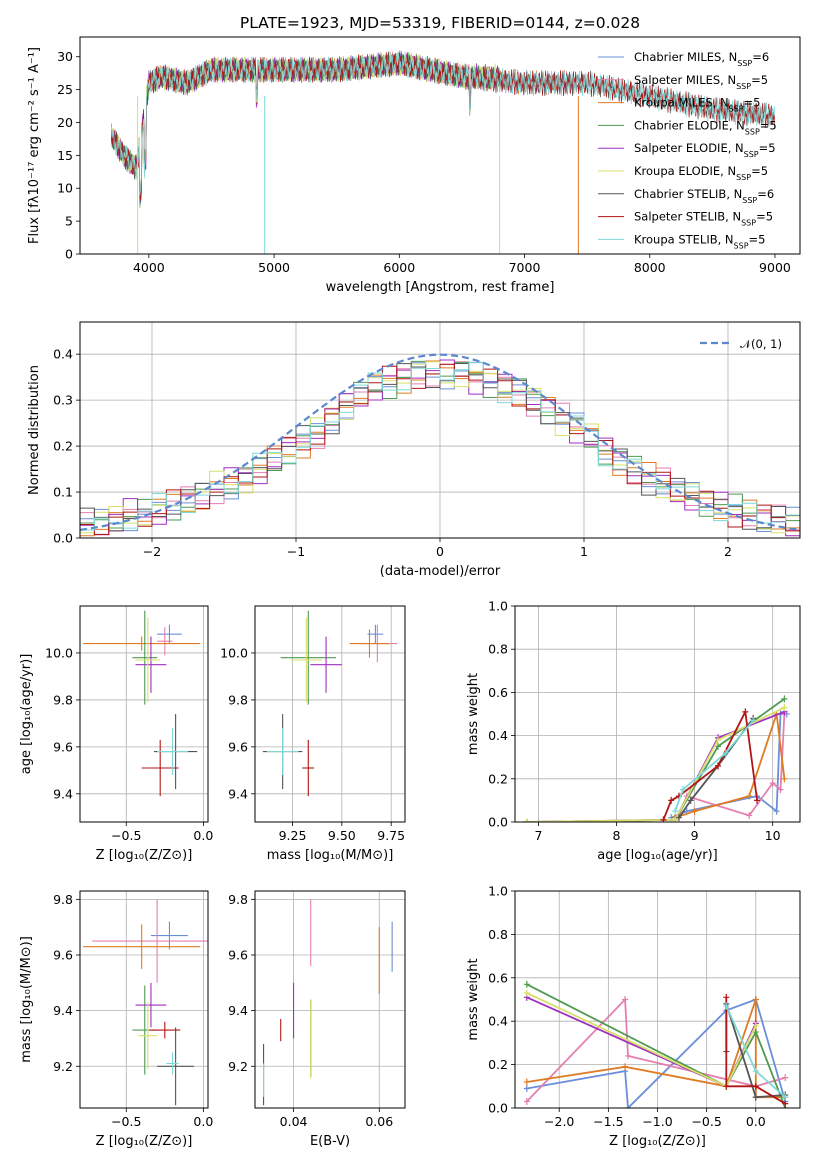  I want to click on x-tick-label: 8000, so click(650, 267).